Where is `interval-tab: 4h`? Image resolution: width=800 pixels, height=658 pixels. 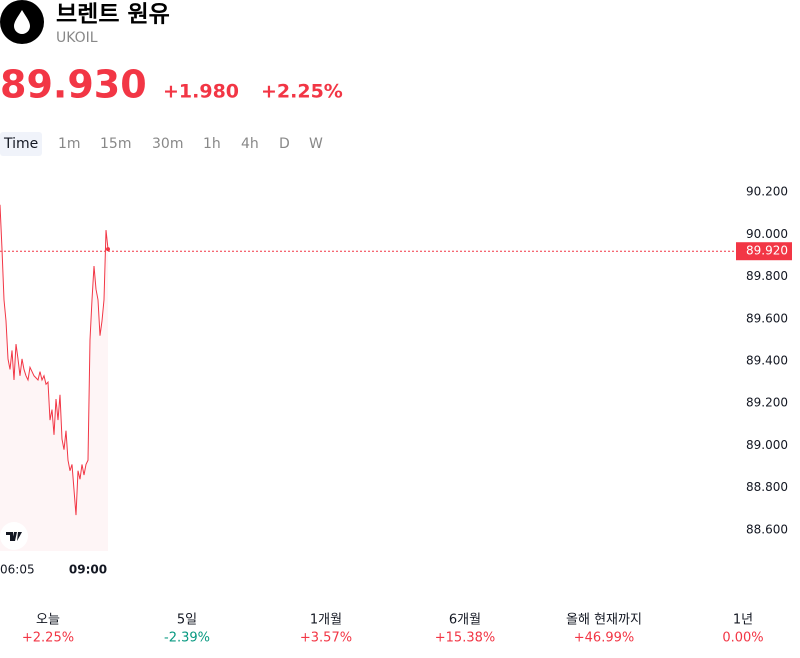
interval-tab: 4h is located at coordinates (250, 144).